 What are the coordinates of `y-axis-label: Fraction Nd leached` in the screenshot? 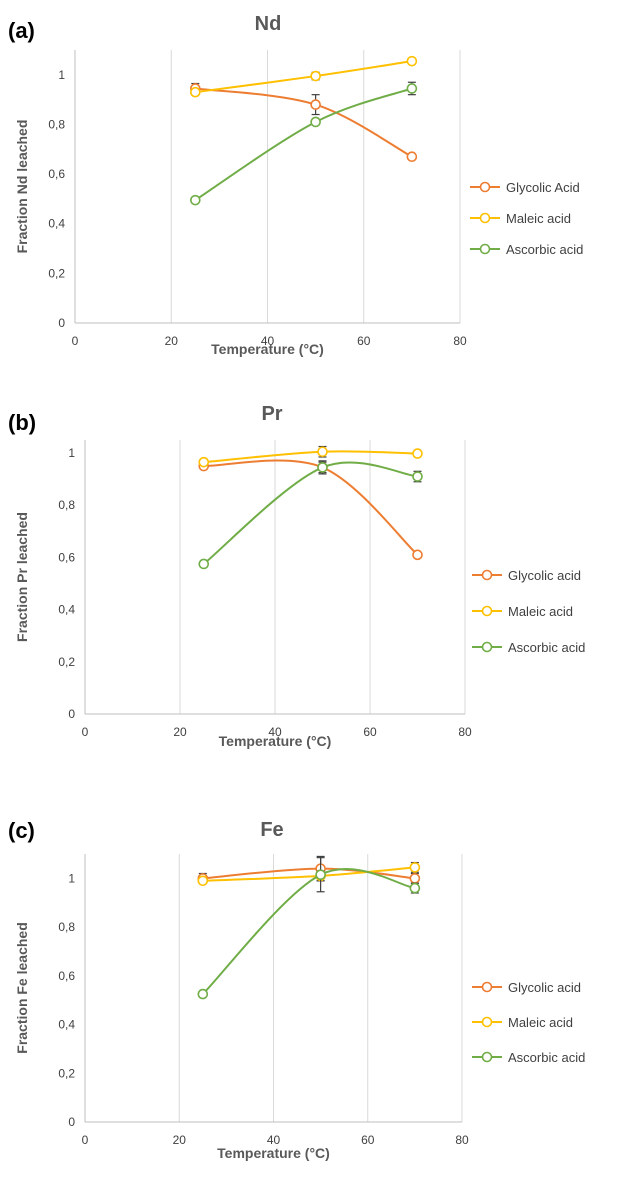 It's located at (22, 187).